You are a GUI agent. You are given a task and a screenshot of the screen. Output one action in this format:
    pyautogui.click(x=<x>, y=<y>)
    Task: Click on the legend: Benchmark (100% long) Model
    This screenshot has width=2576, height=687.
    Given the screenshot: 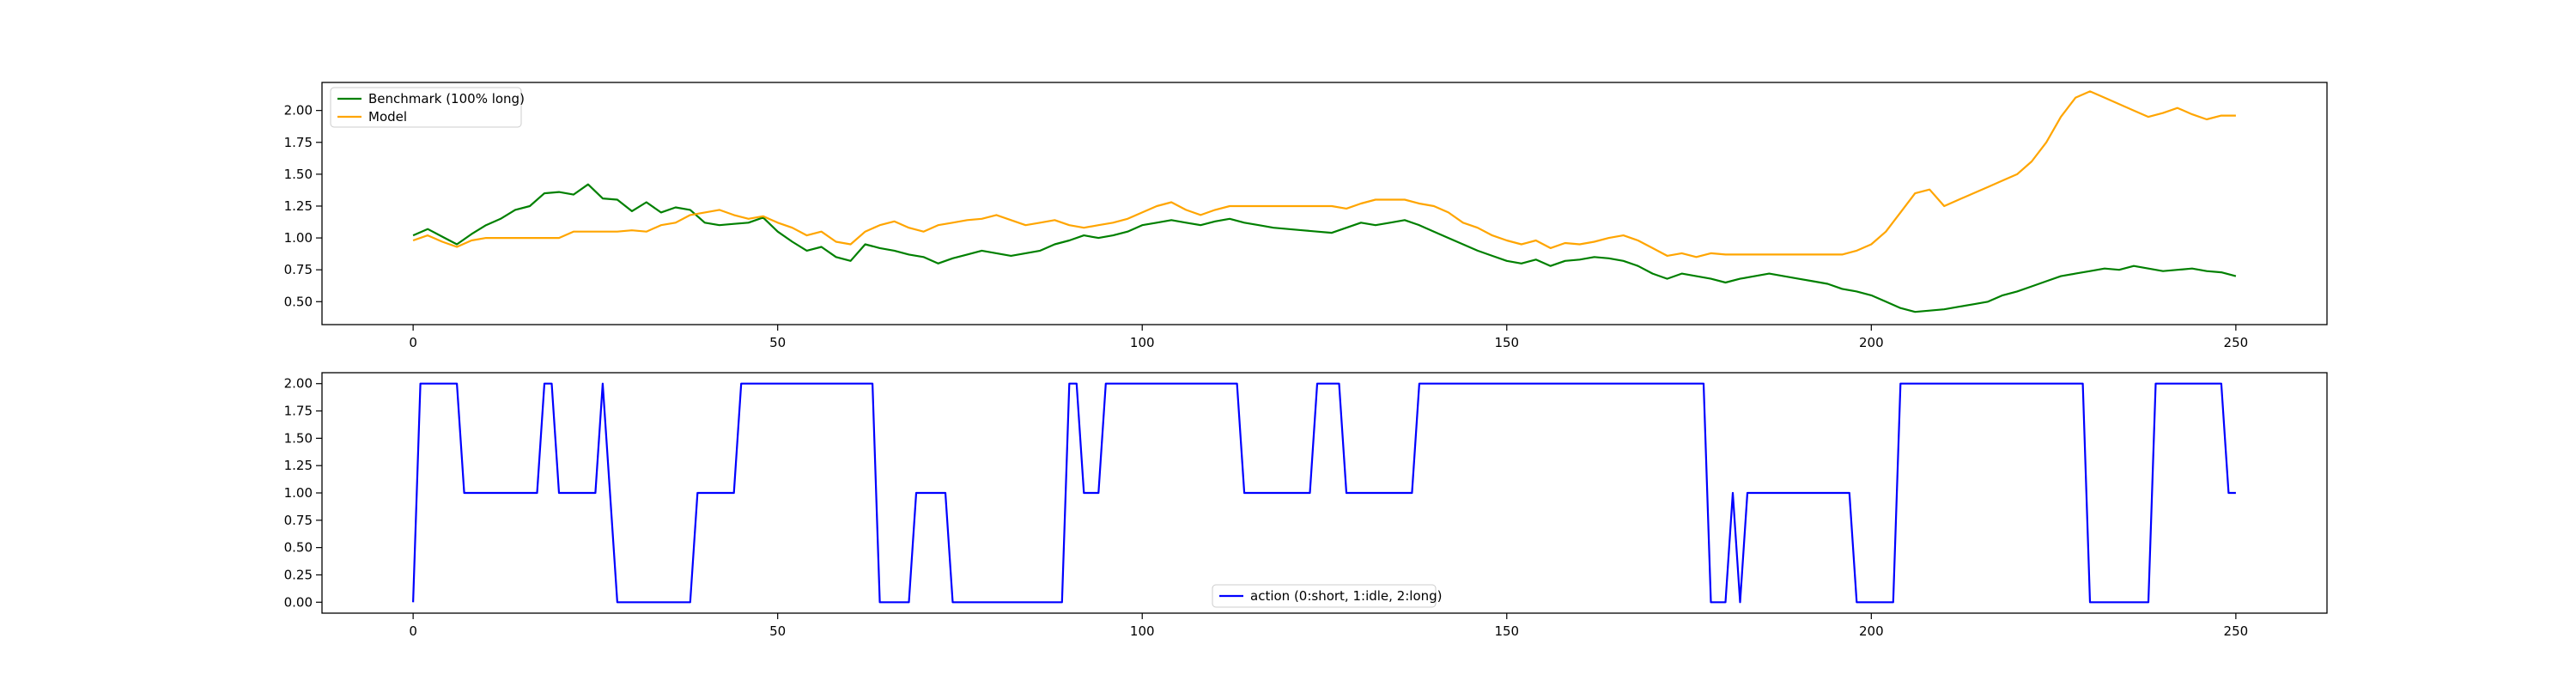 What is the action you would take?
    pyautogui.click(x=428, y=107)
    